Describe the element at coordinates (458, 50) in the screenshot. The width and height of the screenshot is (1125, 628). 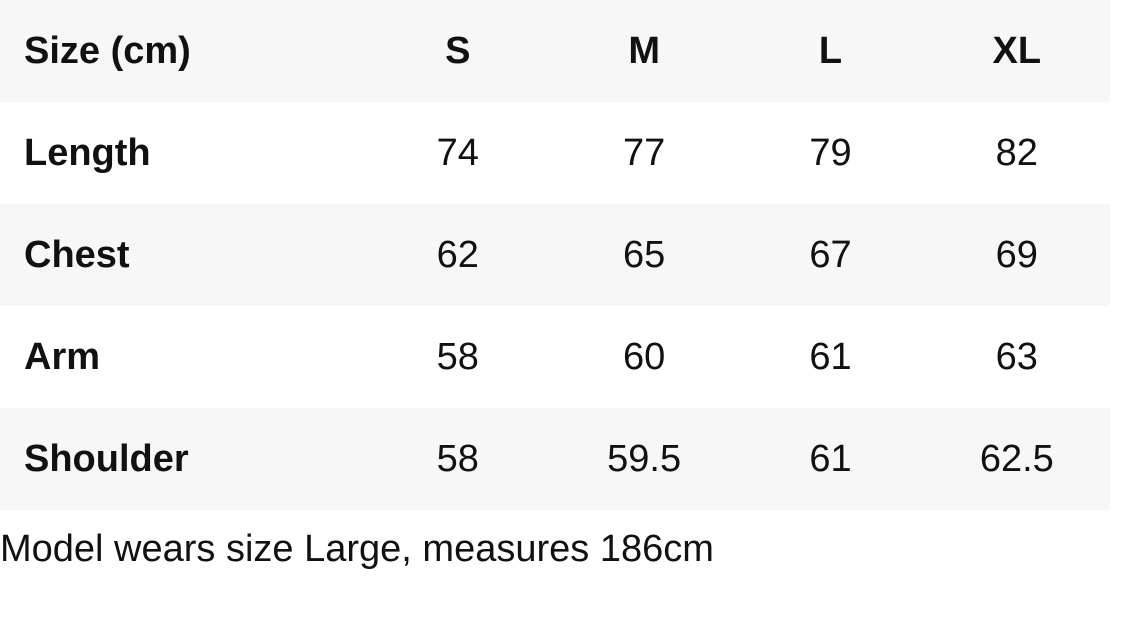
I see `header-s: S` at that location.